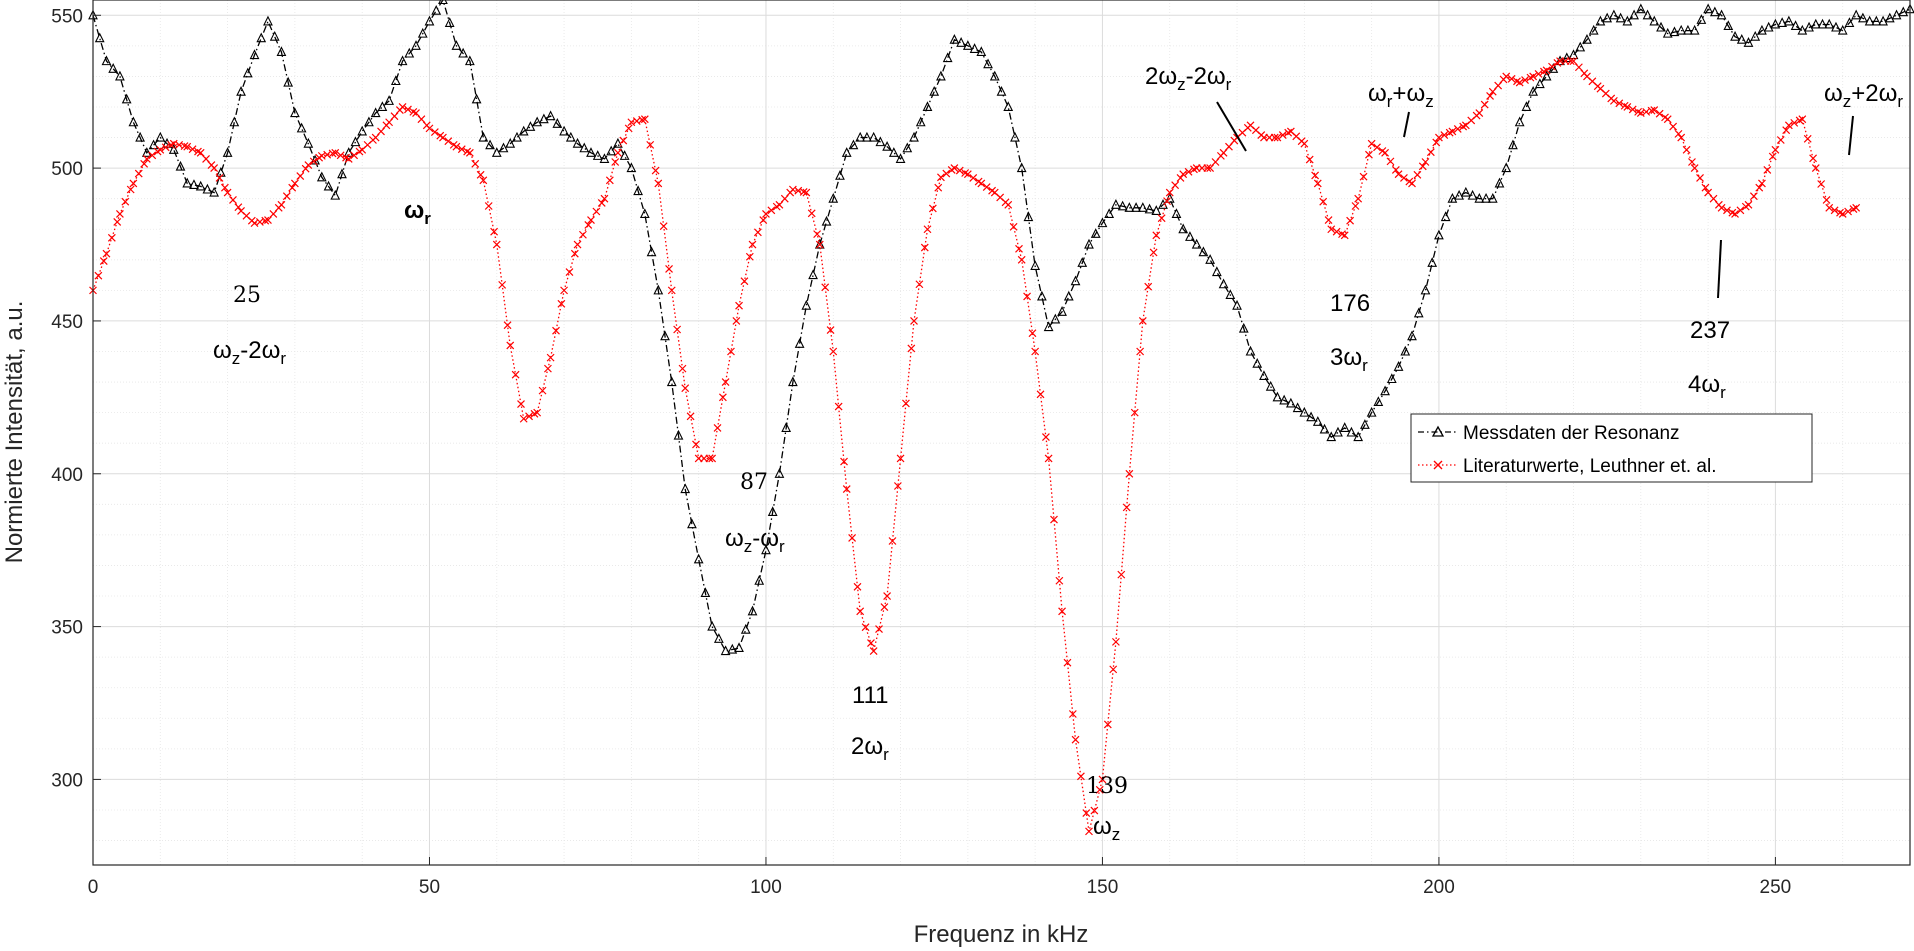 This screenshot has width=1914, height=951. What do you see at coordinates (1438, 465) in the screenshot?
I see `legend-marker-literature` at bounding box center [1438, 465].